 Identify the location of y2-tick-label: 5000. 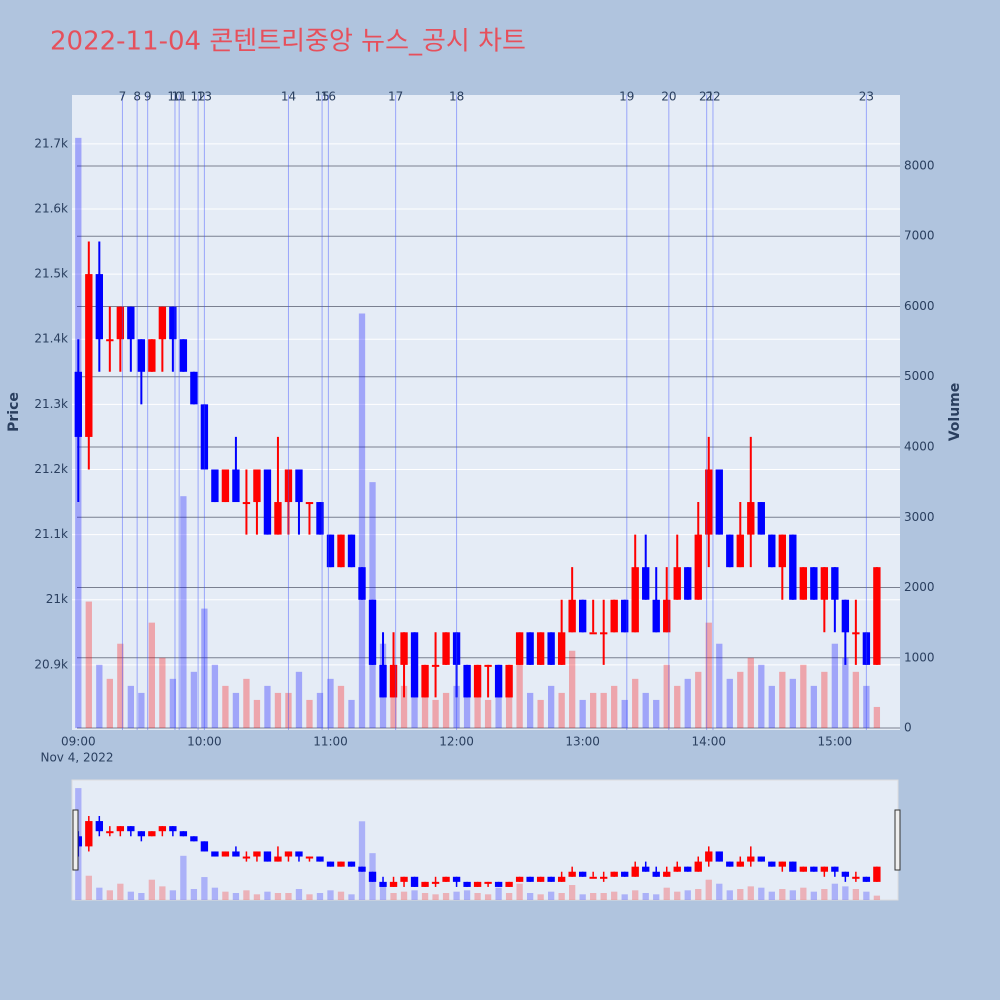
(919, 376).